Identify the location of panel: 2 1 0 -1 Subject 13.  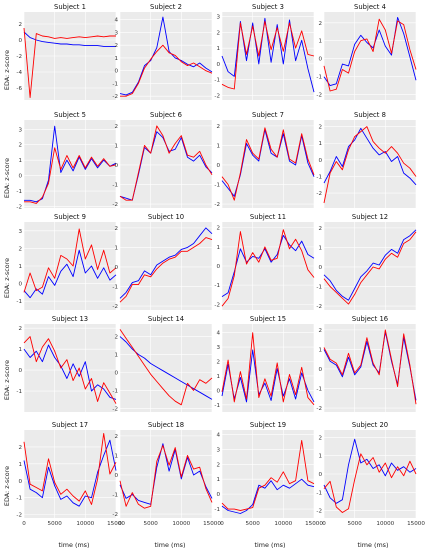
(66, 363).